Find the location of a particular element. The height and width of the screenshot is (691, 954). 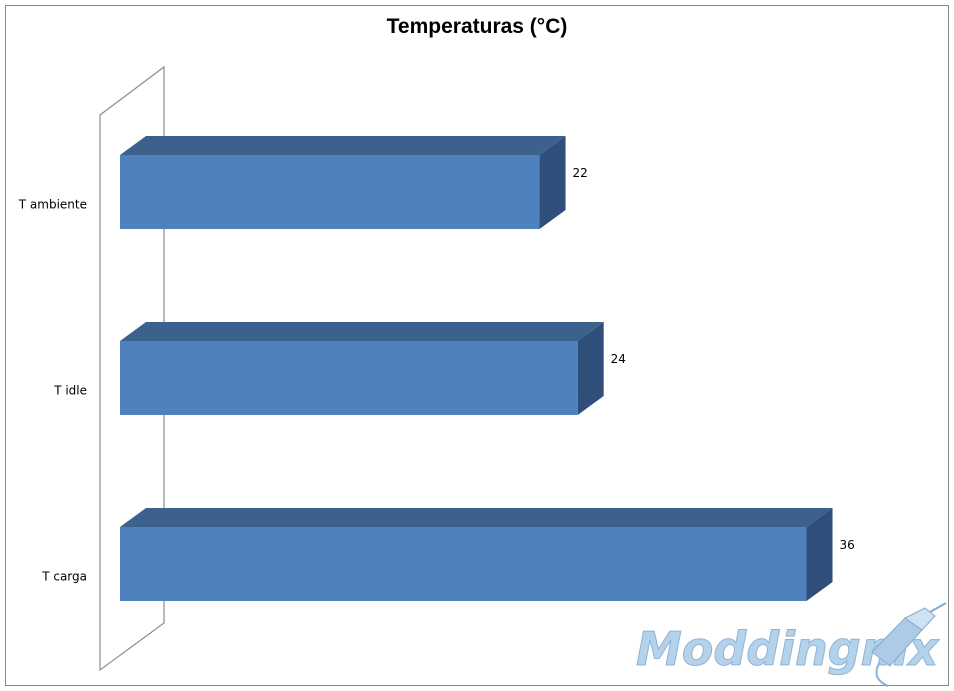

data-label: 24 is located at coordinates (618, 359).